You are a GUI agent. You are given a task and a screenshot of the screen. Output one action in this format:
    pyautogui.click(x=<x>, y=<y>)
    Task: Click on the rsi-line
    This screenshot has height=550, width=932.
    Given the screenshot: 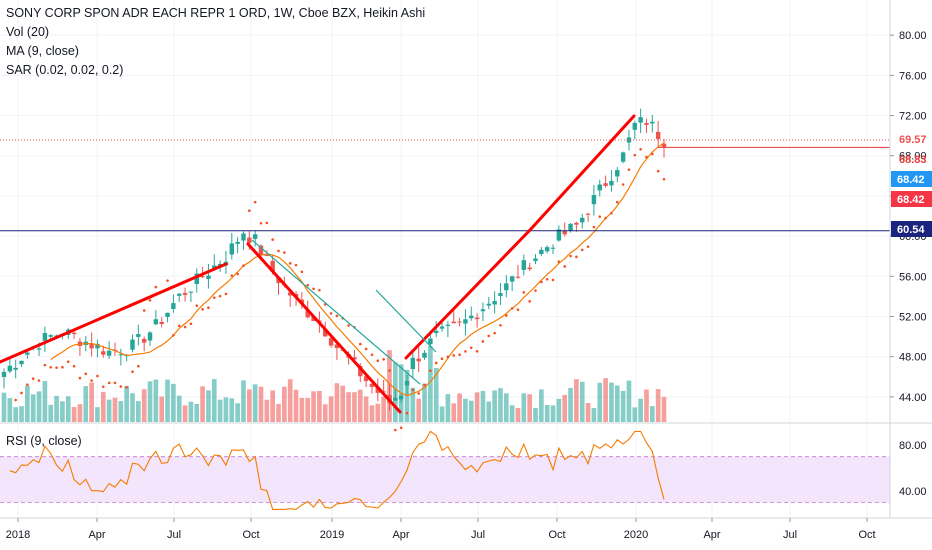 What is the action you would take?
    pyautogui.click(x=337, y=470)
    